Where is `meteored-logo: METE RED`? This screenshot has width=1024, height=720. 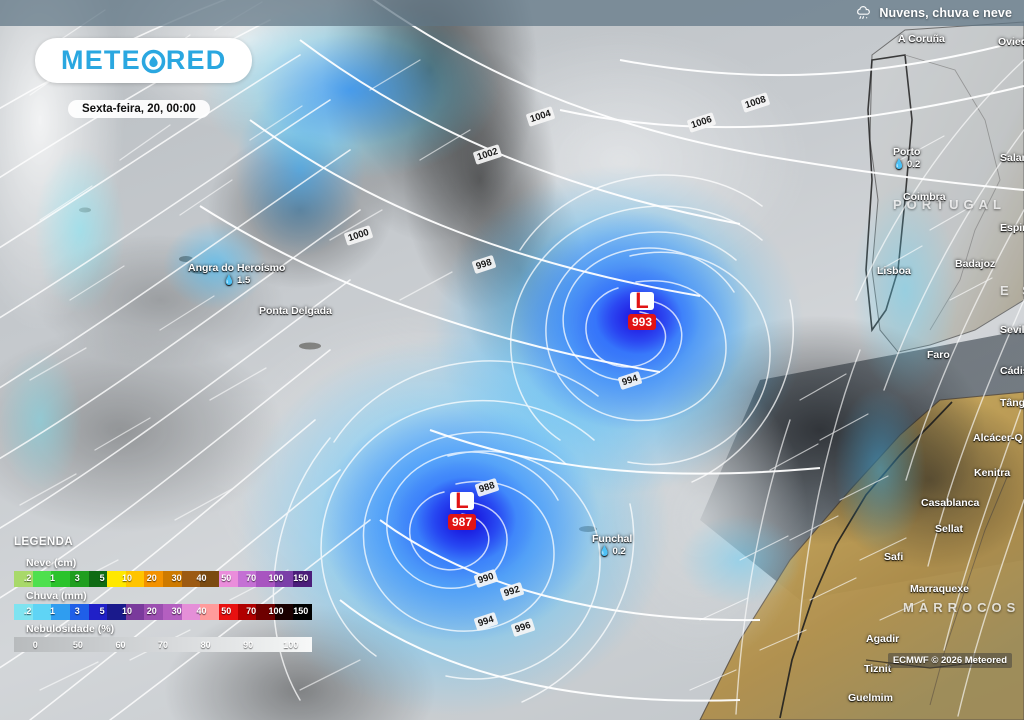 meteored-logo: METE RED is located at coordinates (144, 60).